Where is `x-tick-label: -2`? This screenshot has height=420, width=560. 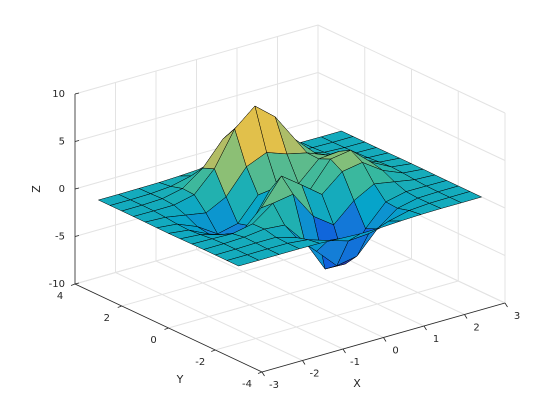
x-tick-label: -2 is located at coordinates (315, 374).